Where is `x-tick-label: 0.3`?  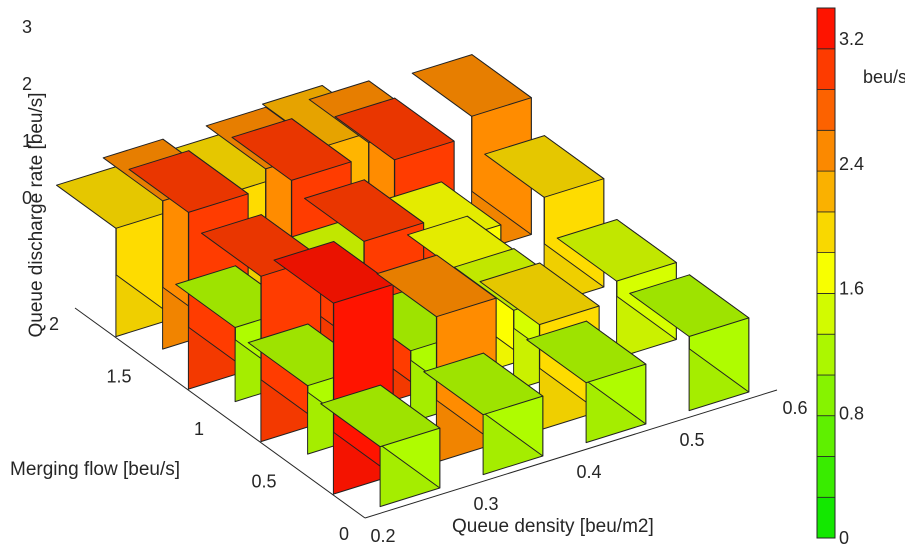
x-tick-label: 0.3 is located at coordinates (485, 504).